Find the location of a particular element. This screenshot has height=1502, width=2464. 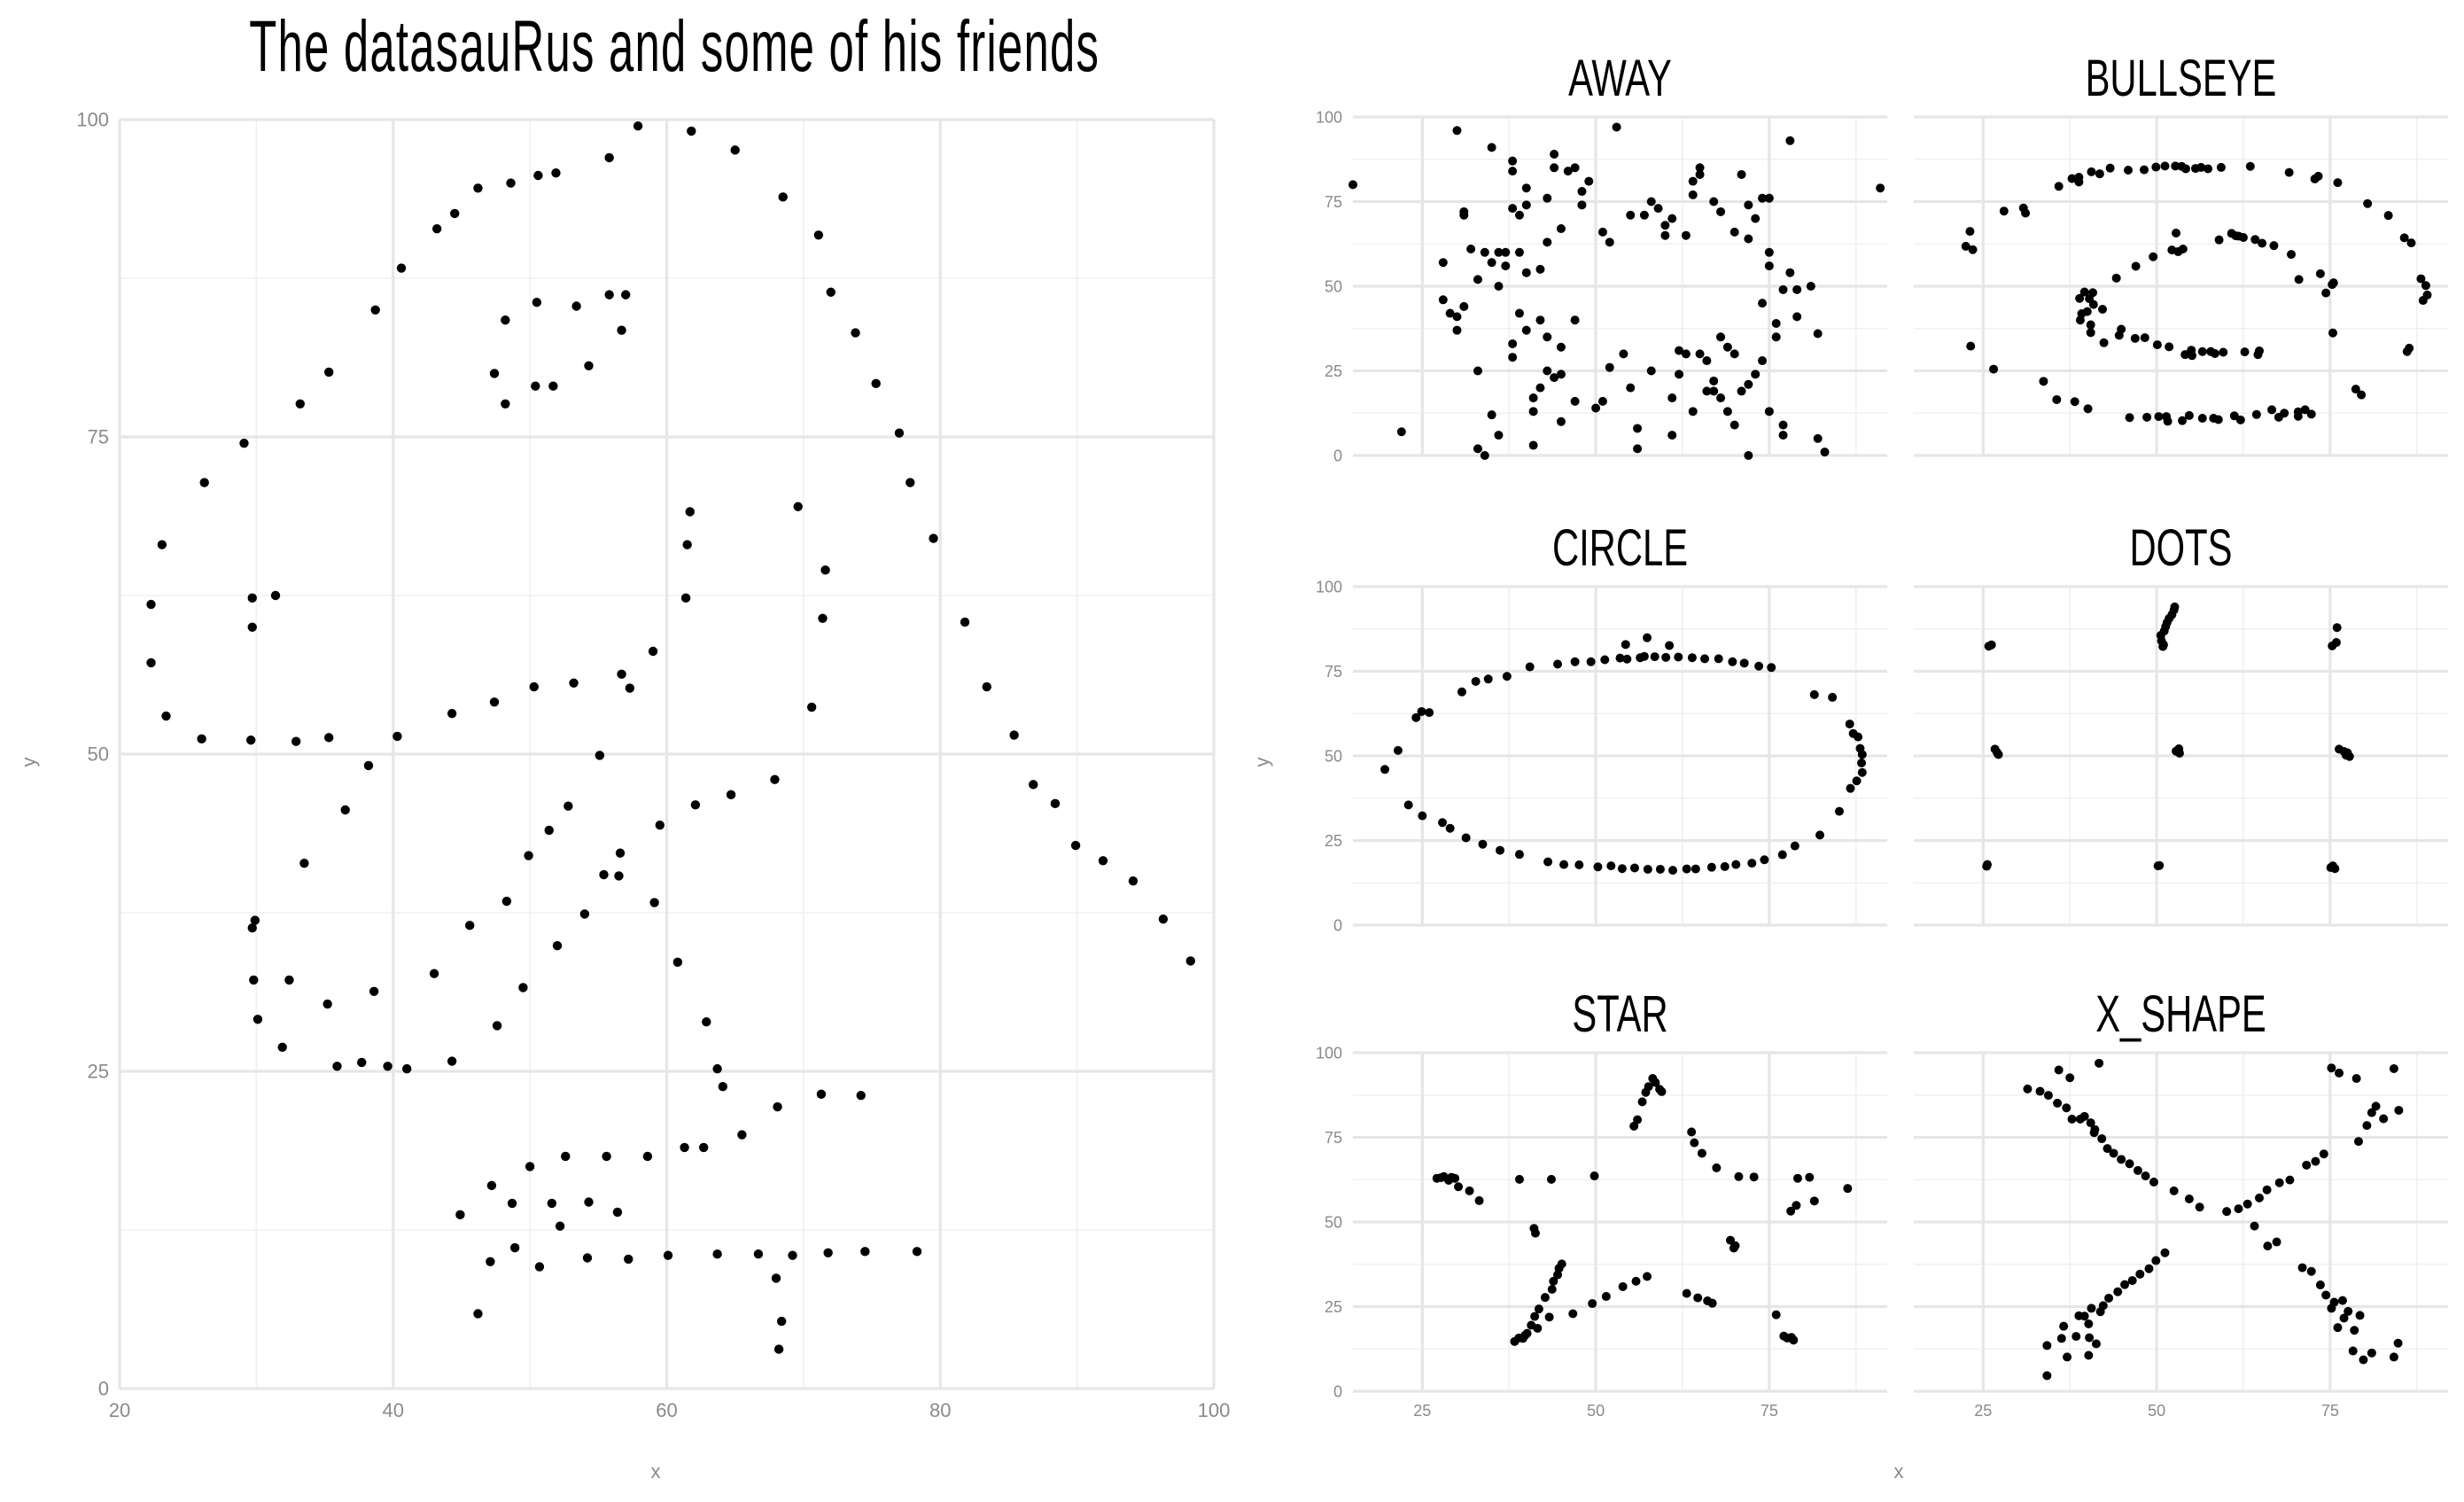

y-tick-label: 25 is located at coordinates (1333, 371).